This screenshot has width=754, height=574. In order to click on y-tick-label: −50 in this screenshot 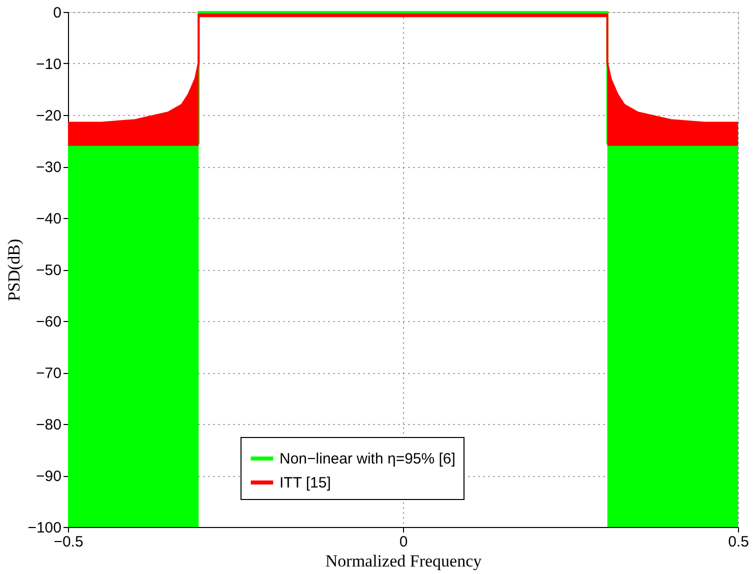, I will do `click(49, 270)`.